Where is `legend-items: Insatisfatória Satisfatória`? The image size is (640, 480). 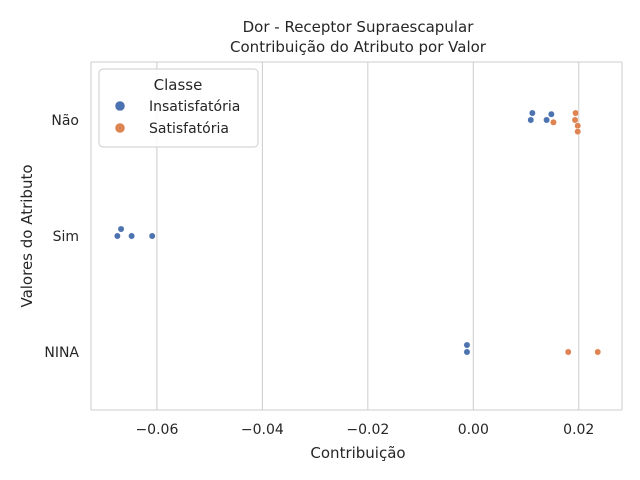 legend-items: Insatisfatória Satisfatória is located at coordinates (177, 118).